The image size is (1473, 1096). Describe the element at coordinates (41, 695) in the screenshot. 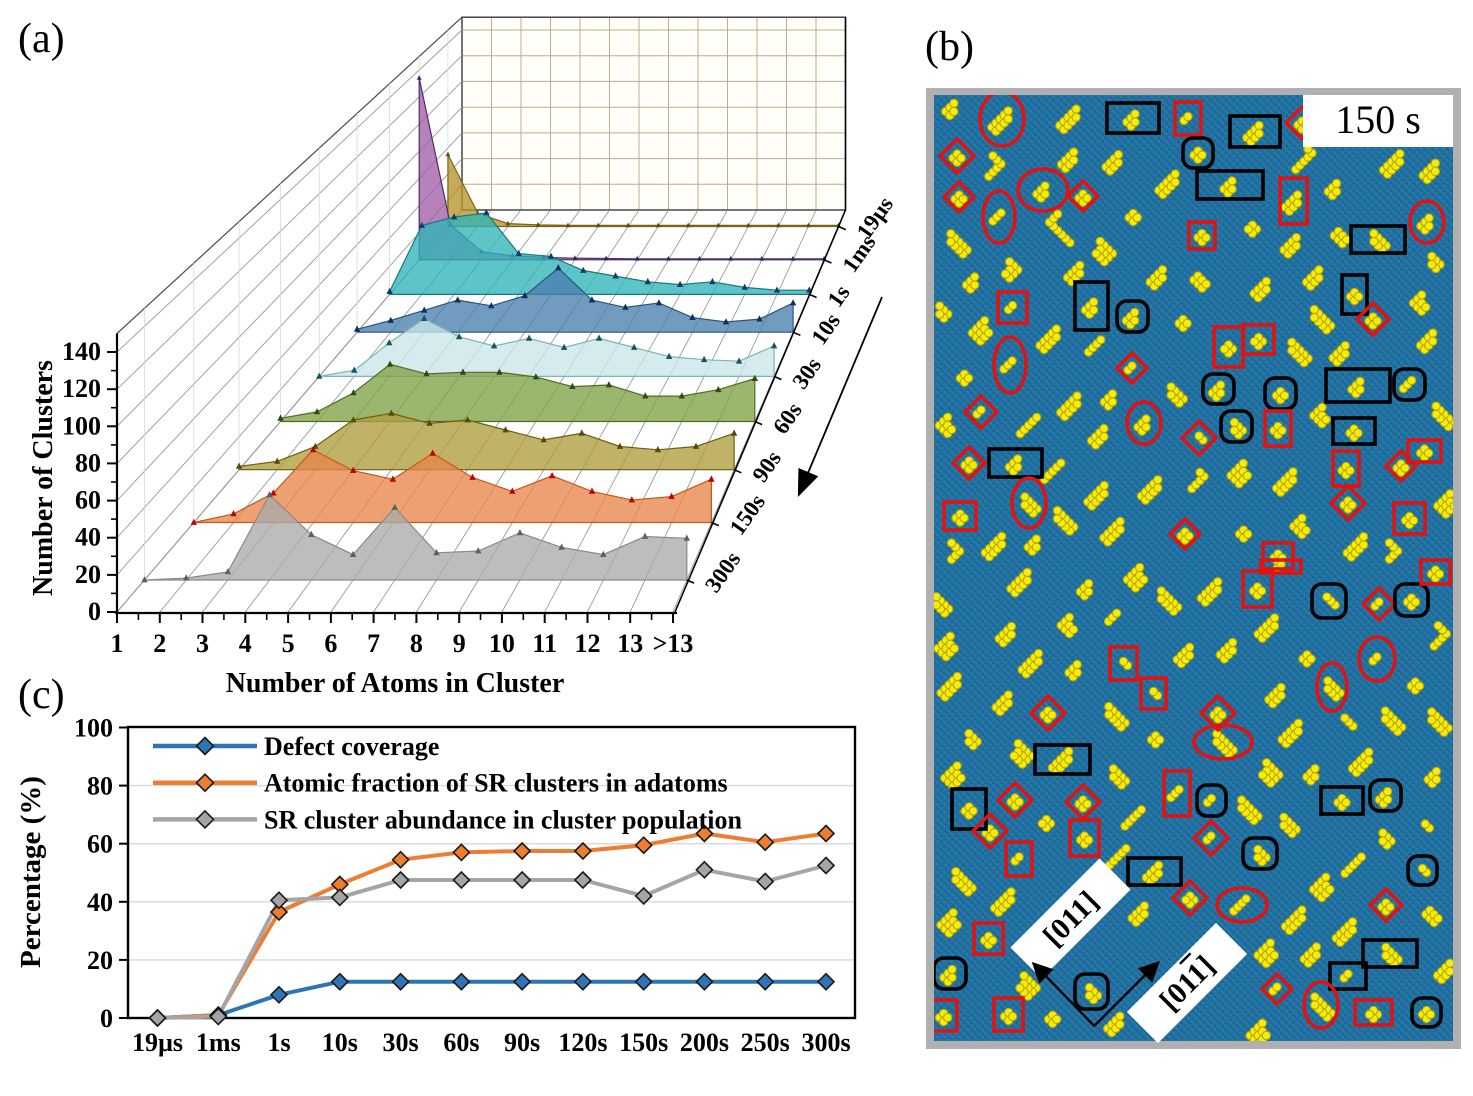

I see `svg-text: (c)` at that location.